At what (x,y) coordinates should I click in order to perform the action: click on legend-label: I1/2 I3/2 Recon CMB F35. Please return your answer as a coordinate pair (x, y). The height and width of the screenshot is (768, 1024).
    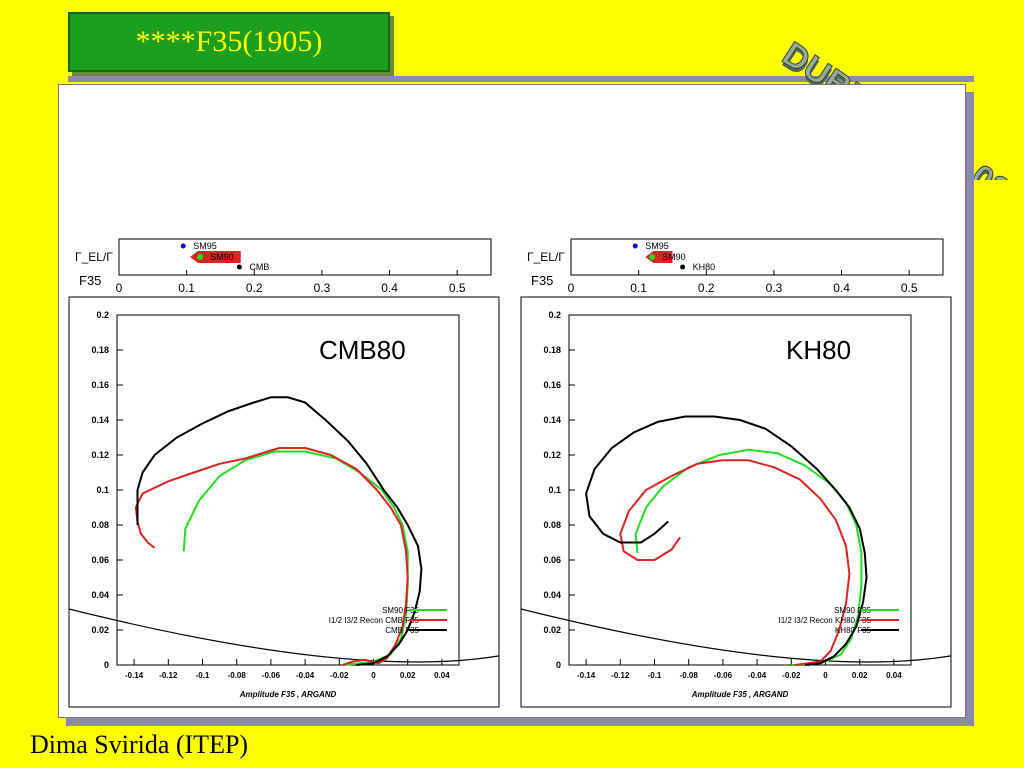
    Looking at the image, I should click on (374, 620).